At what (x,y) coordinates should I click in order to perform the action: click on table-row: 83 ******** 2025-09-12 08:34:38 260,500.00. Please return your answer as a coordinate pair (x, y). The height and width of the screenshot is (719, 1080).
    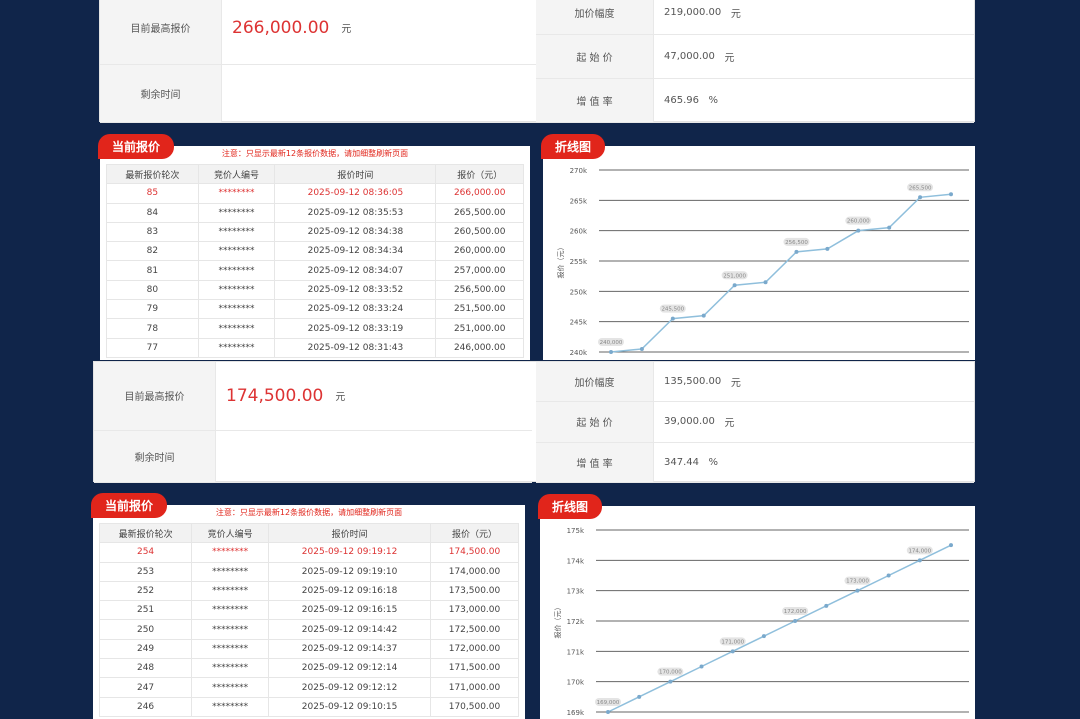
    Looking at the image, I should click on (315, 232).